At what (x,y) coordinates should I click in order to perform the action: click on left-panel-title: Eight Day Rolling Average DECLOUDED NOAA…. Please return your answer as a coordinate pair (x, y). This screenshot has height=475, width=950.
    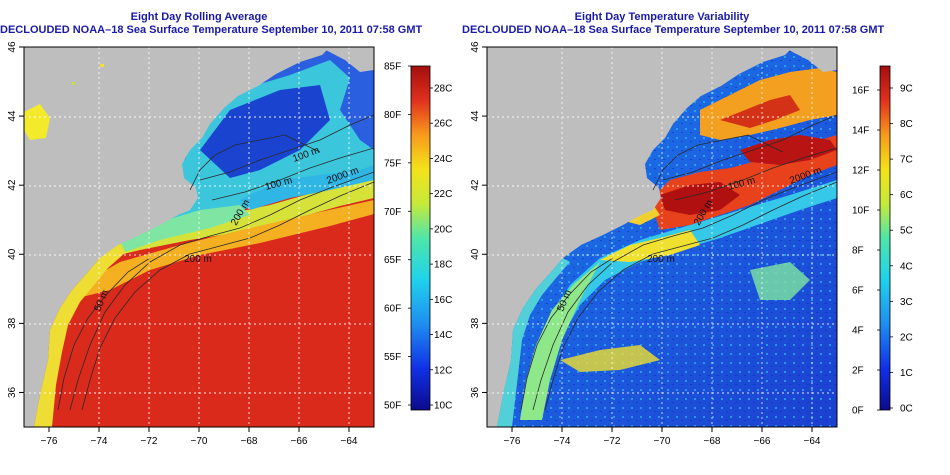
    Looking at the image, I should click on (211, 24).